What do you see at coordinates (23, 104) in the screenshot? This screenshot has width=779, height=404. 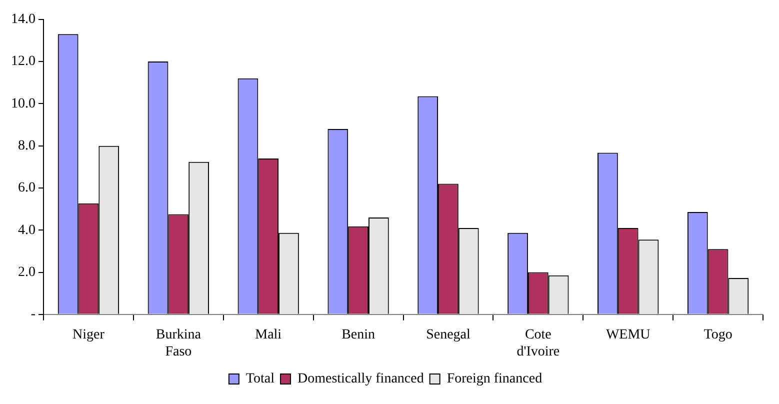 I see `y-tick-label: 10.0` at bounding box center [23, 104].